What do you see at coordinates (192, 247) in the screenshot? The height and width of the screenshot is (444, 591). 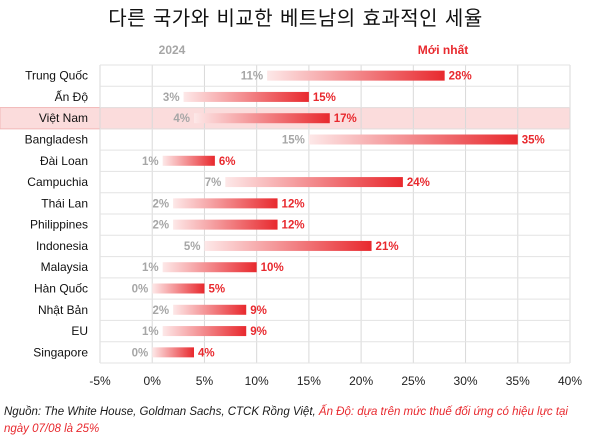 I see `baseline-value-label: 5%` at bounding box center [192, 247].